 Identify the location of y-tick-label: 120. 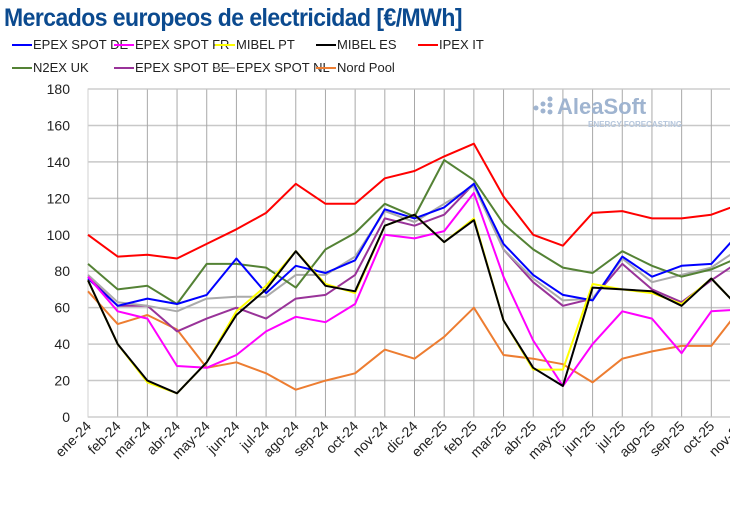
(59, 198).